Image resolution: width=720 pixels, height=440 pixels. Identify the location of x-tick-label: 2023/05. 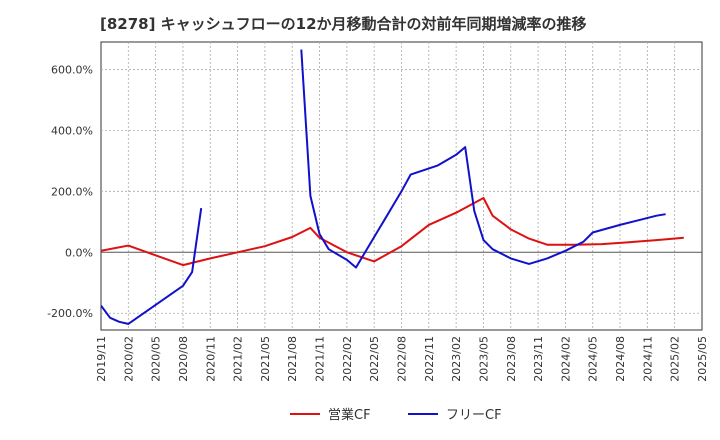
(483, 359).